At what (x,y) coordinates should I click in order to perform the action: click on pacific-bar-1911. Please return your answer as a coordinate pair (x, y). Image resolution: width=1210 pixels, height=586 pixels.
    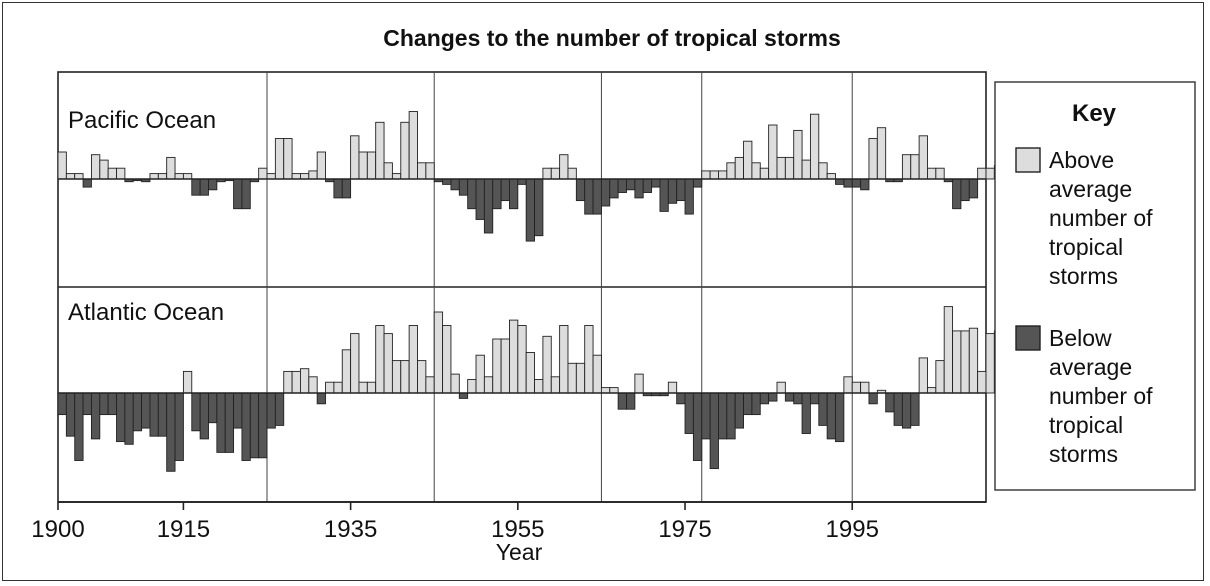
    Looking at the image, I should click on (154, 176).